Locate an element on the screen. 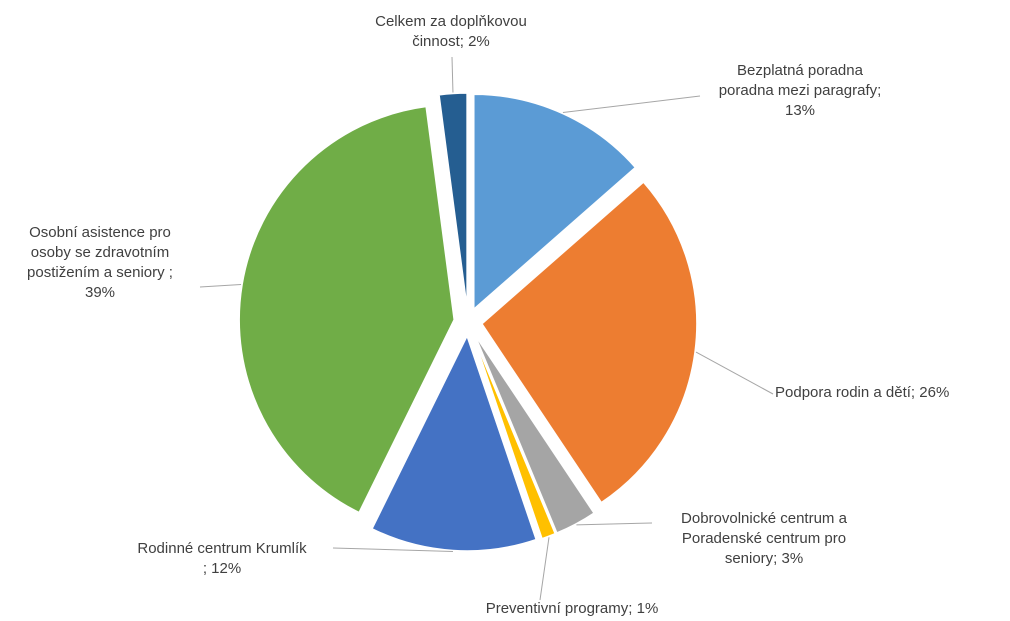  data-label-line: Dobrovolnické centrum a is located at coordinates (764, 518).